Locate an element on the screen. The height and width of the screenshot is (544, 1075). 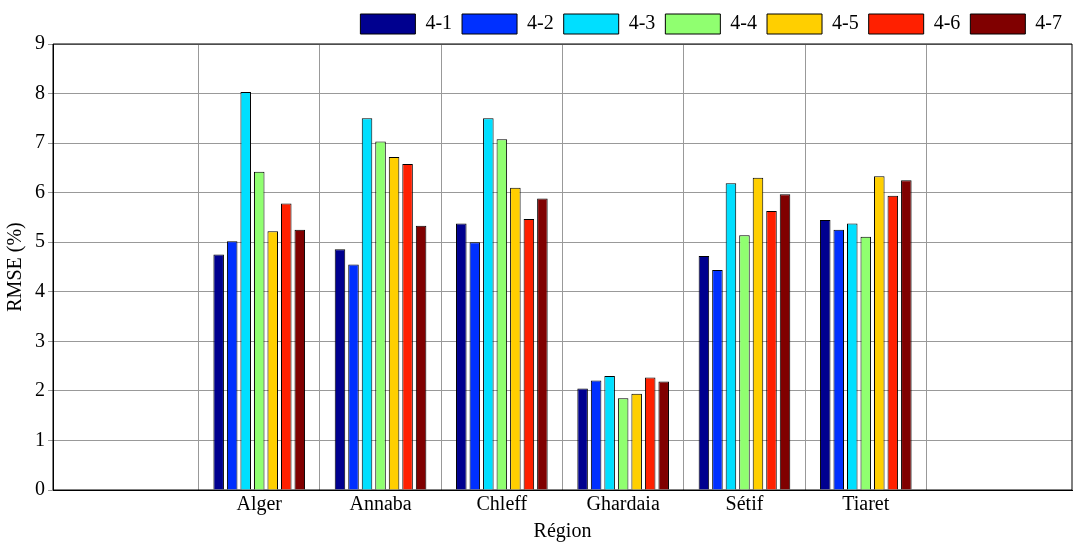
y-tick-label: 1 is located at coordinates (40, 438).